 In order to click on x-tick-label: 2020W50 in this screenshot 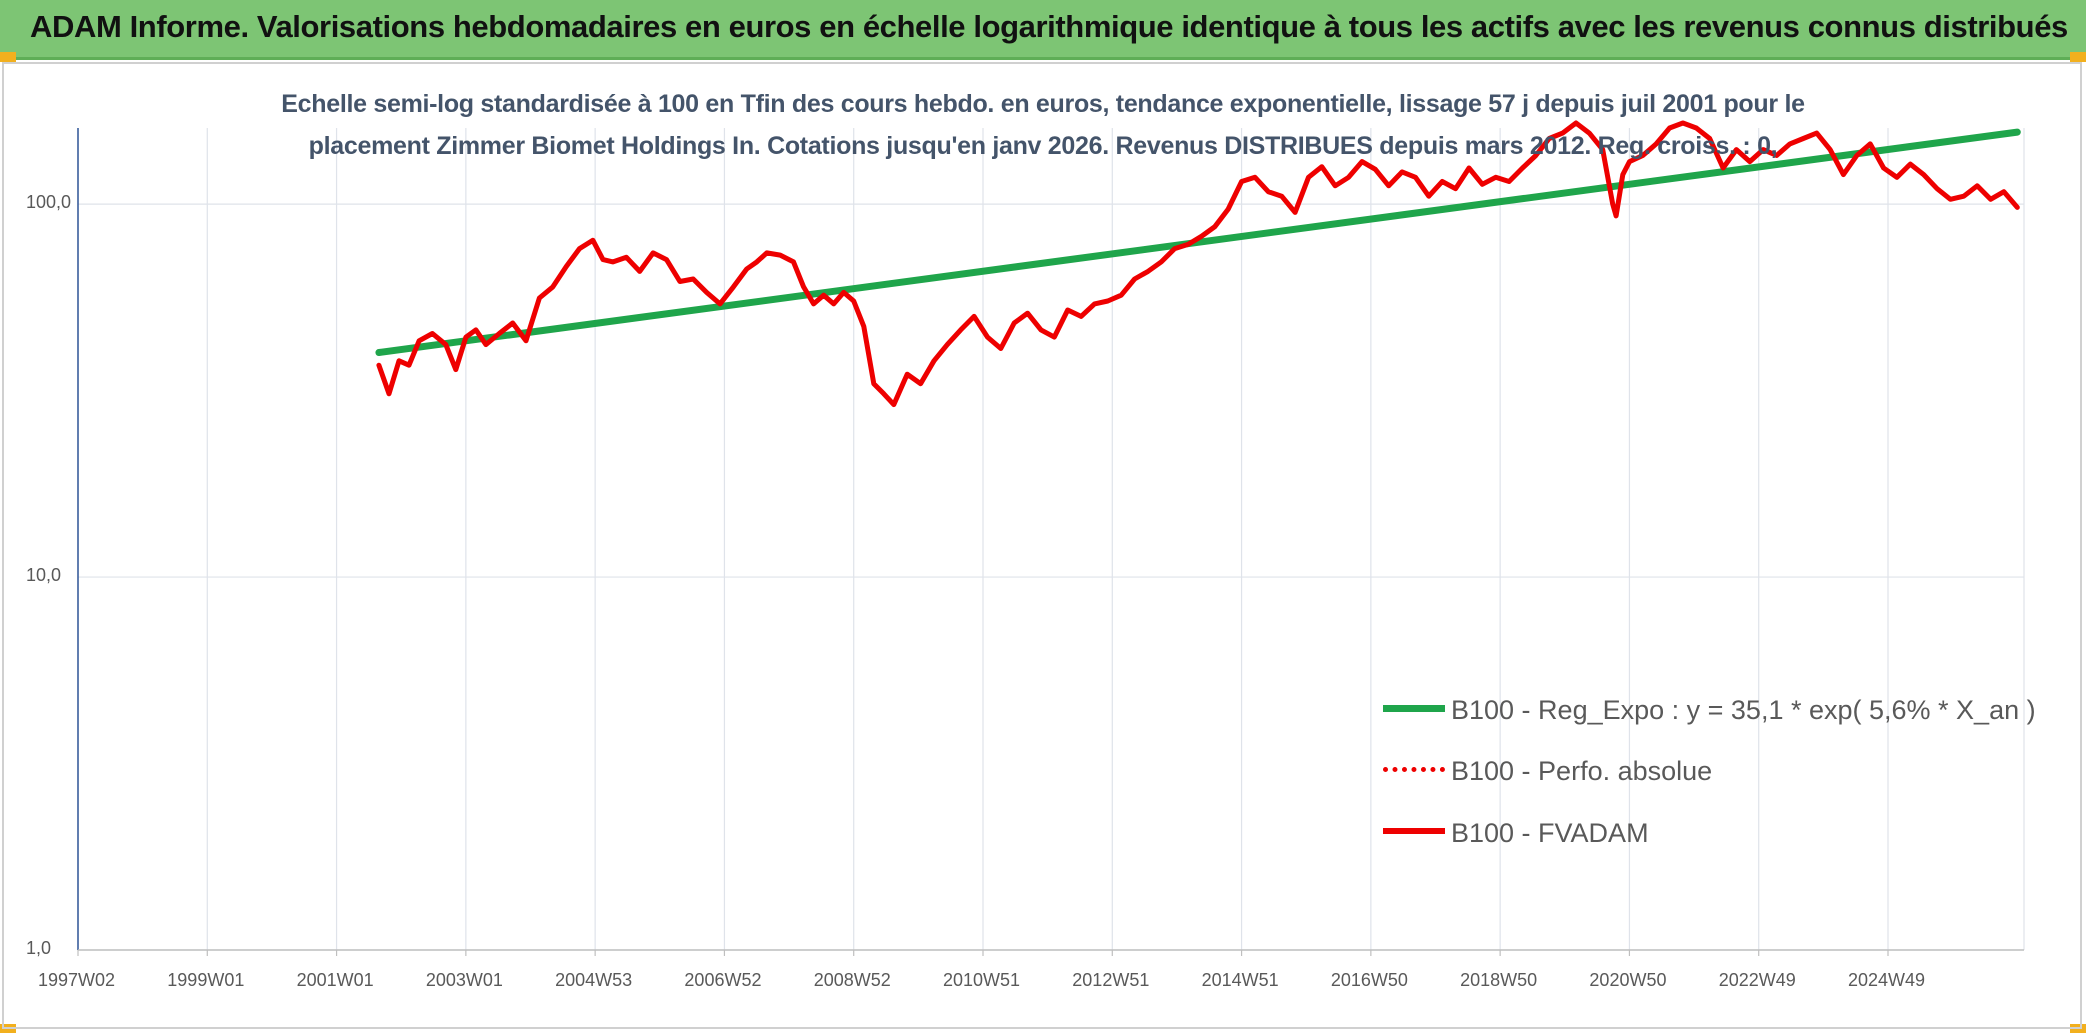, I will do `click(1628, 980)`.